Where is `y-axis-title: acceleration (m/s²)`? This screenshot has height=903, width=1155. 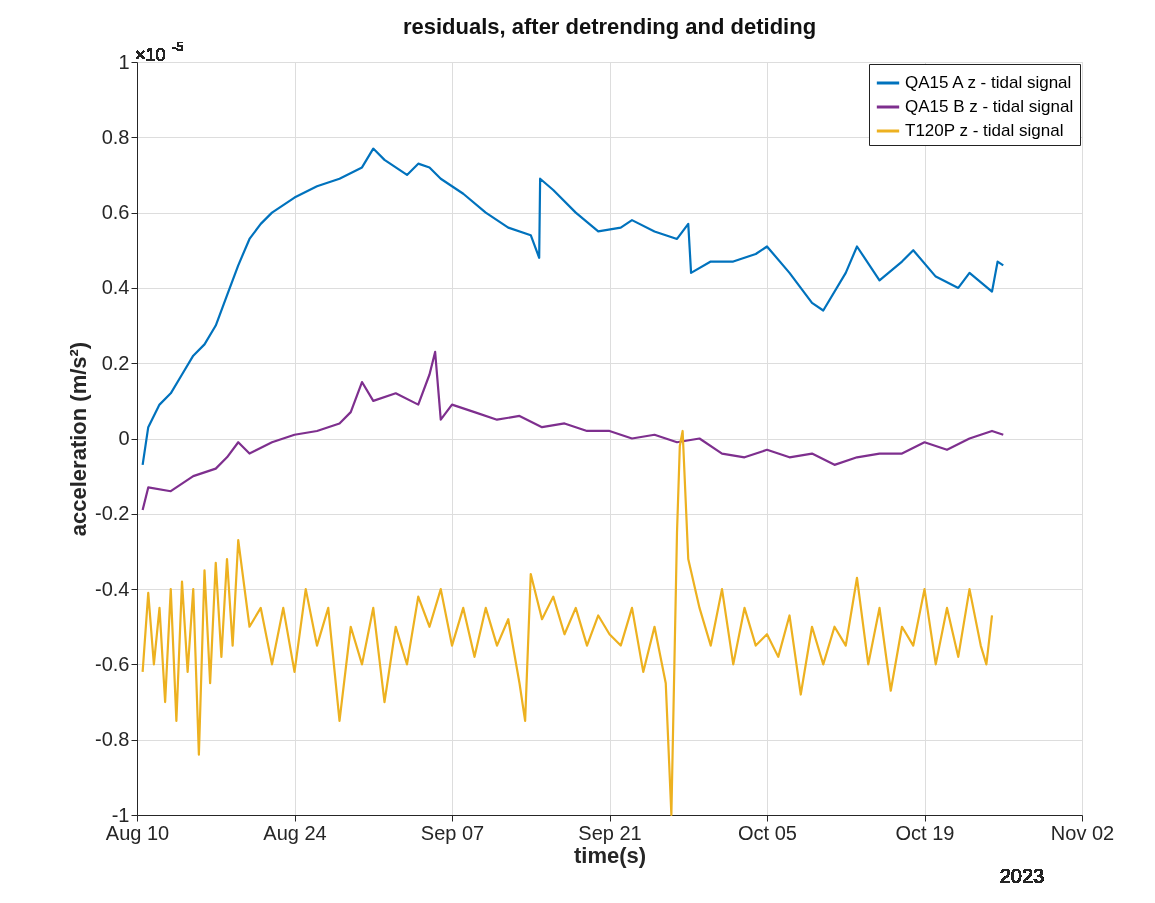
y-axis-title: acceleration (m/s²) is located at coordinates (79, 439).